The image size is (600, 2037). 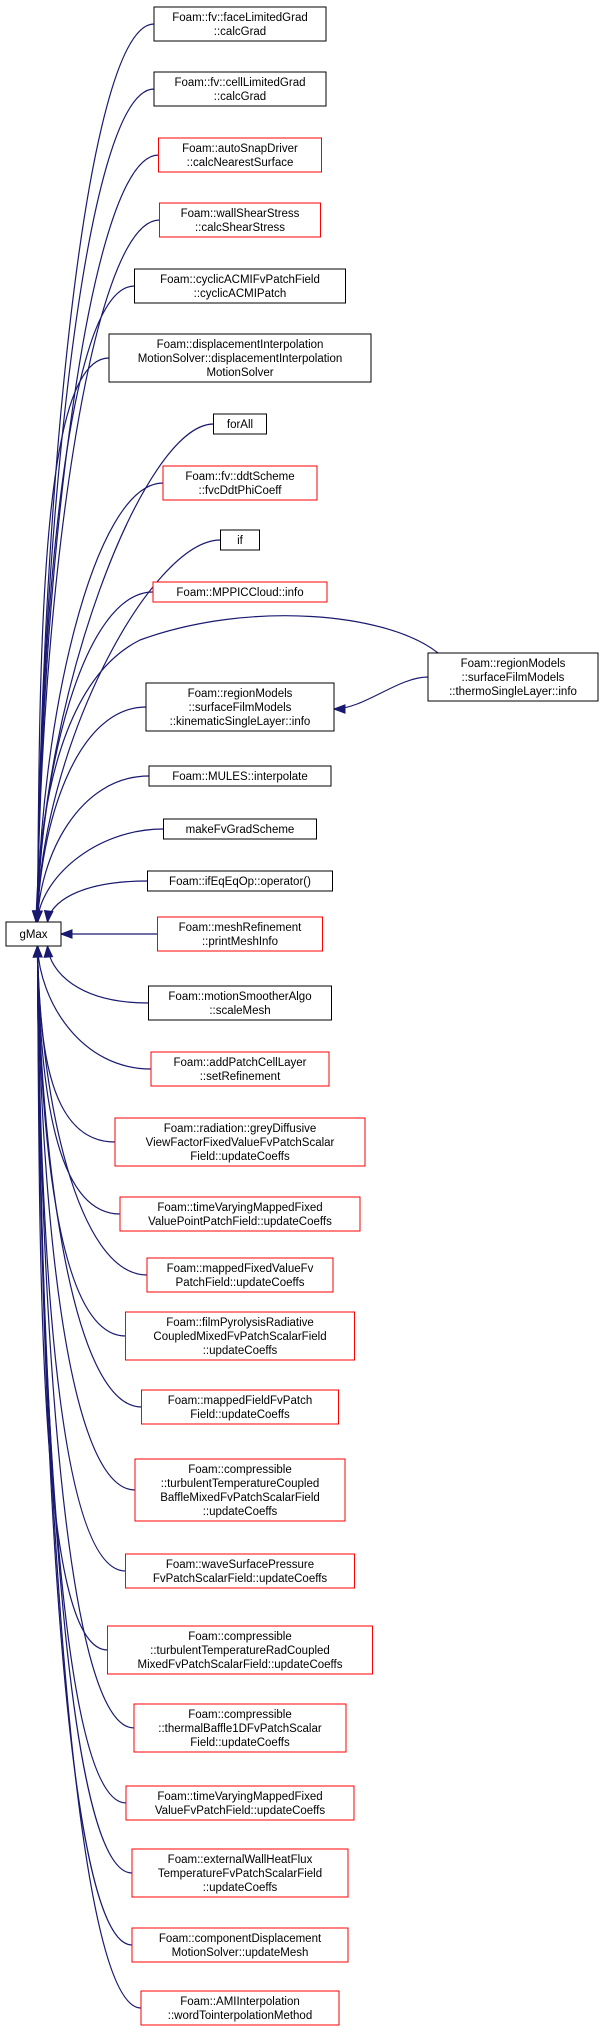 I want to click on caller-node-n4: Foam::wallShearStress::calcShearStress, so click(x=240, y=220).